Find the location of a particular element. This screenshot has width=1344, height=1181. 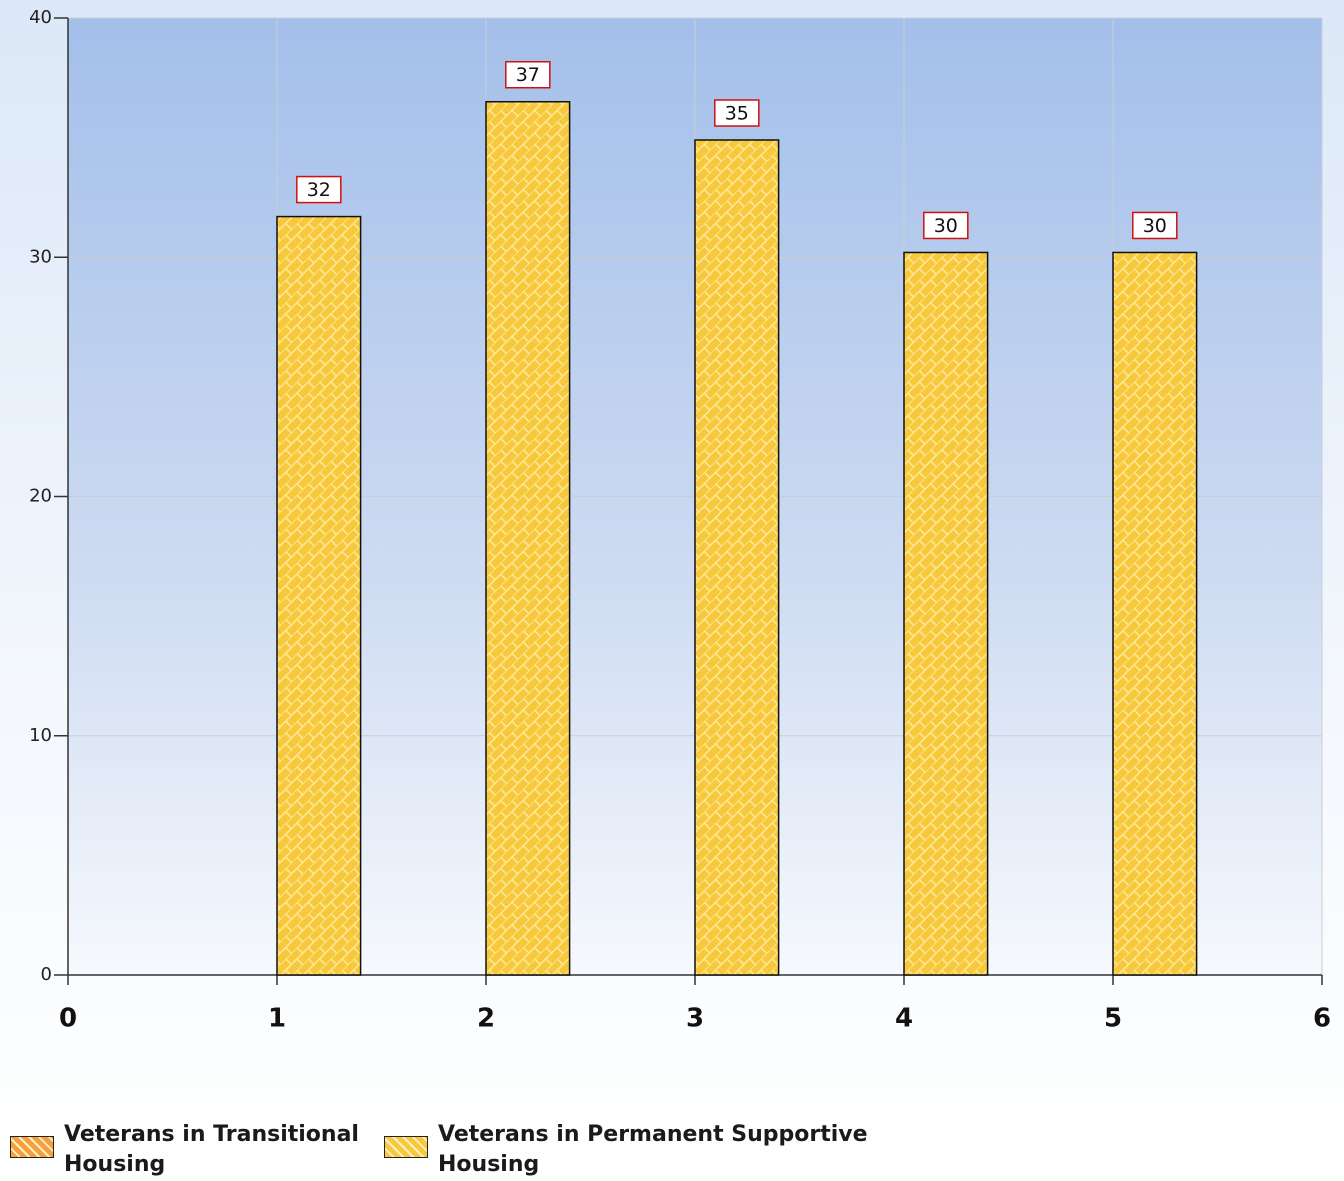

data-label: 32 is located at coordinates (319, 190).